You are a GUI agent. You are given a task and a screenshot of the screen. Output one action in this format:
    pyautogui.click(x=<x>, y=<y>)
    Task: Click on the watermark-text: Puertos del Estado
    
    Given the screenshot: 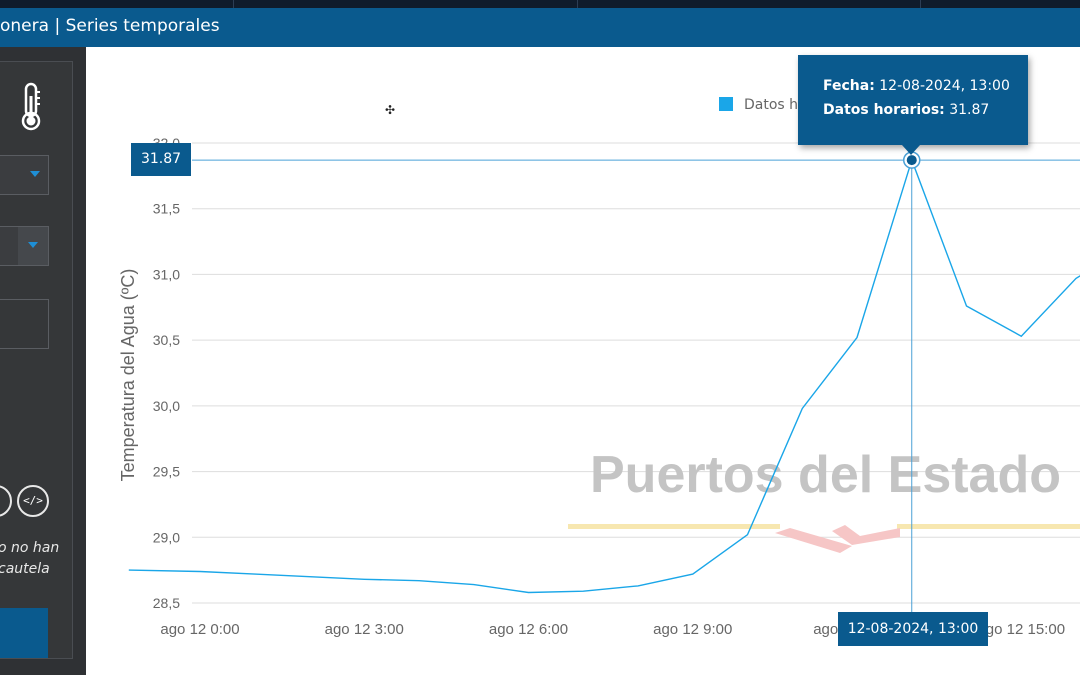 What is the action you would take?
    pyautogui.click(x=825, y=475)
    